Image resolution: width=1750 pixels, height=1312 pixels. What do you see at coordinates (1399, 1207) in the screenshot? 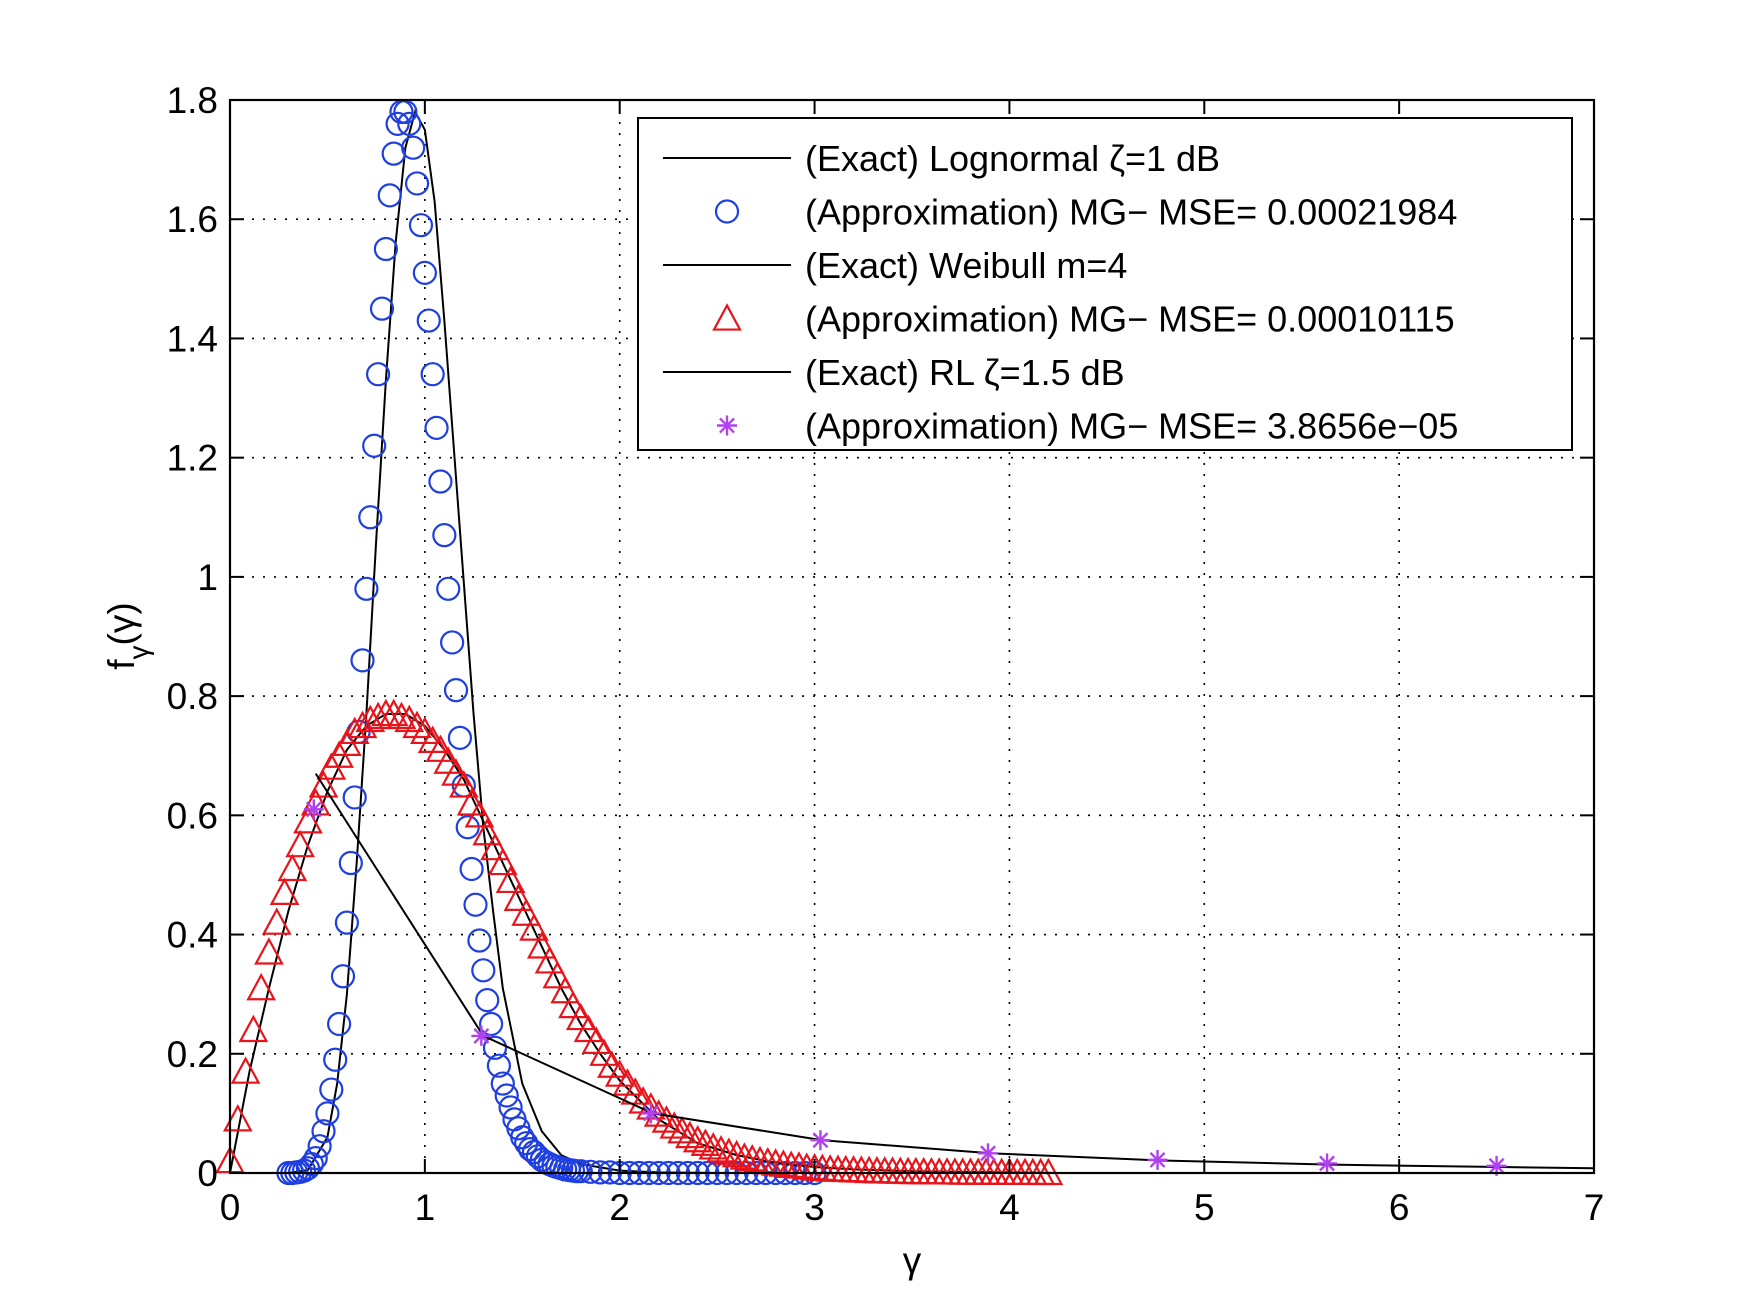
I see `x-tick-label: 6` at bounding box center [1399, 1207].